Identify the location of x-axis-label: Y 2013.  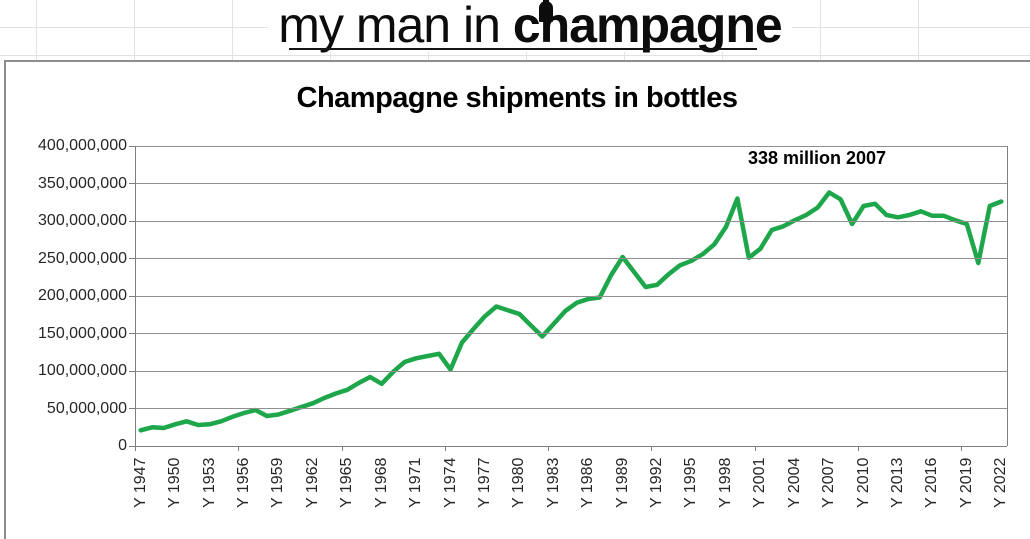
(897, 482).